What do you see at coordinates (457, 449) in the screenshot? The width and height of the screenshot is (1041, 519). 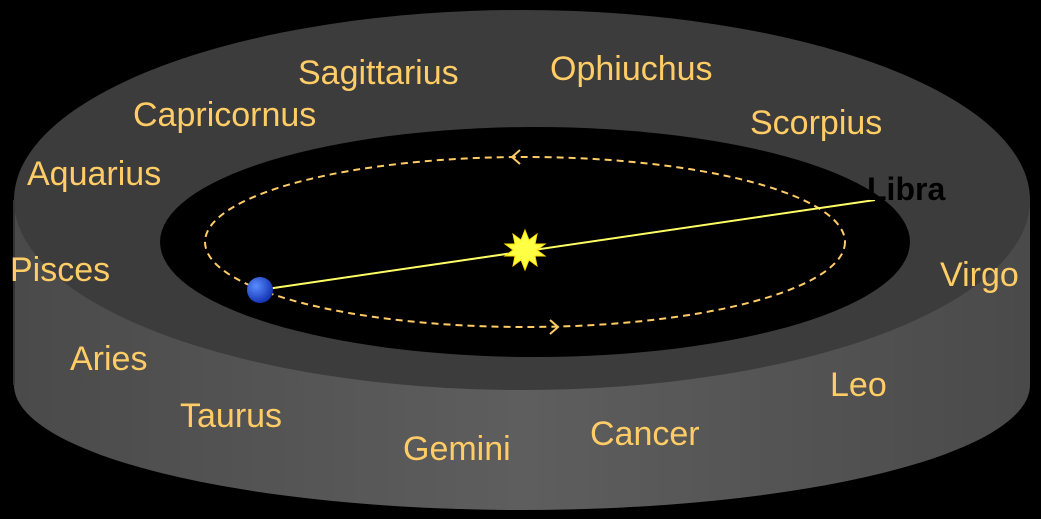 I see `label: Gemini` at bounding box center [457, 449].